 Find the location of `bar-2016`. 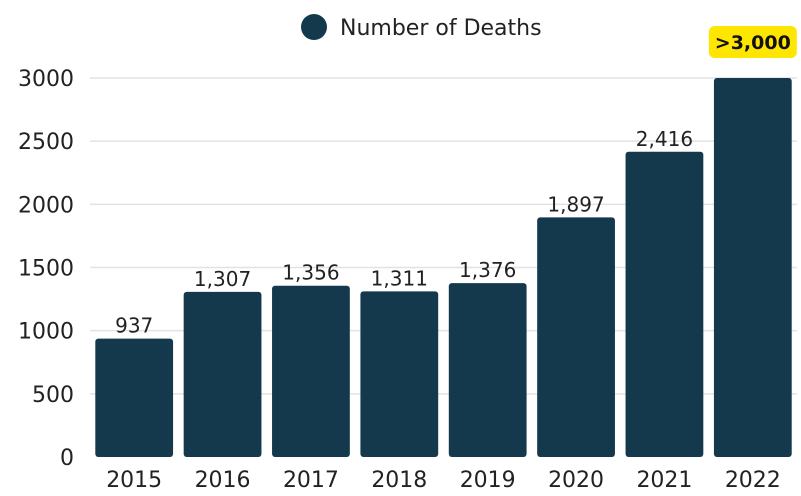

bar-2016 is located at coordinates (222, 374).